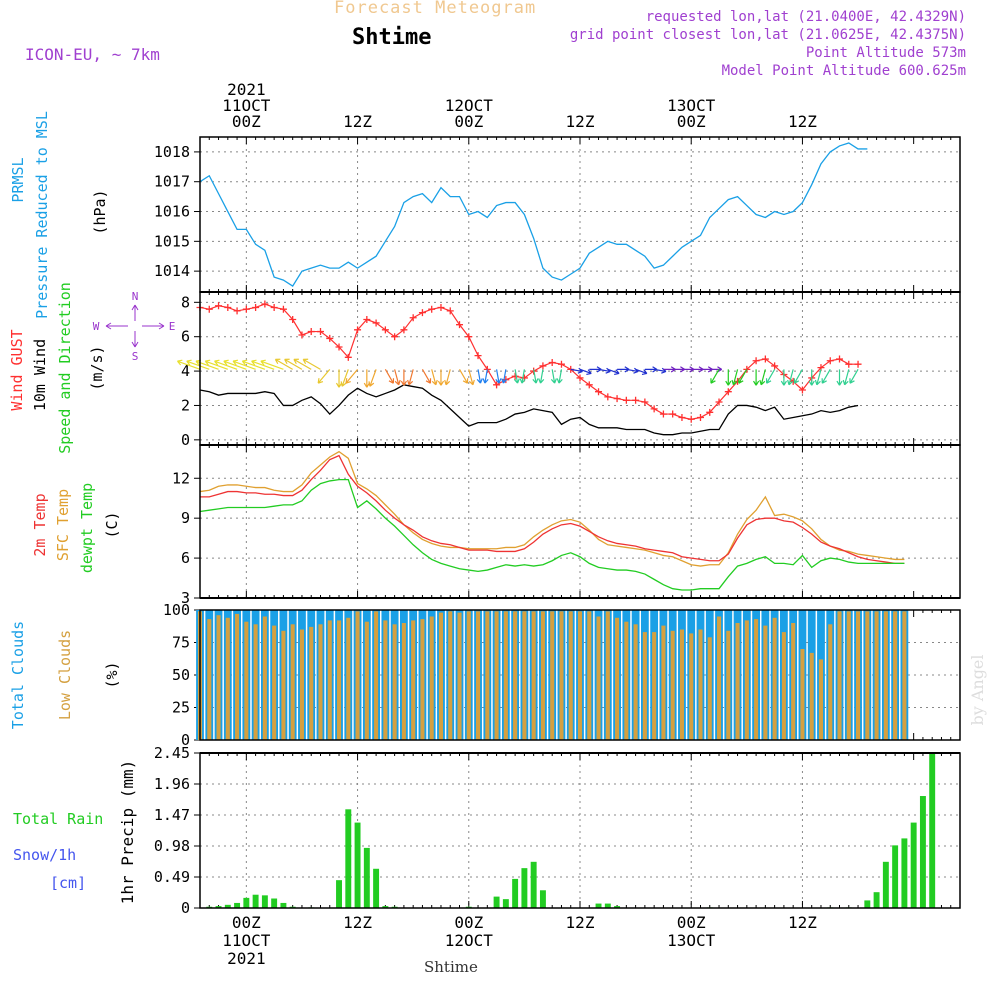  What do you see at coordinates (843, 71) in the screenshot?
I see `model-altitude: Model Point Altitude 600.625m` at bounding box center [843, 71].